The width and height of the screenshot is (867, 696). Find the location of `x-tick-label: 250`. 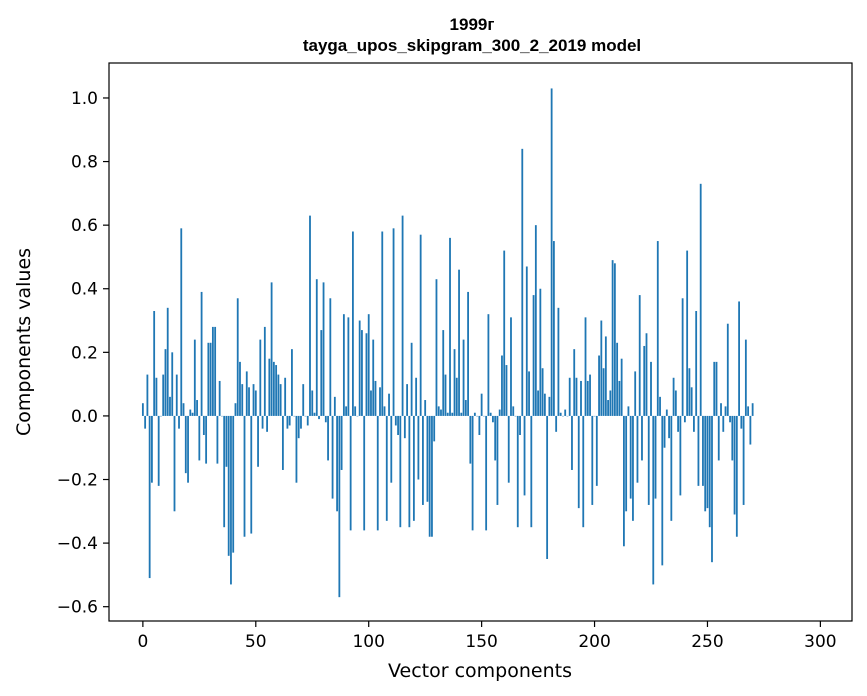

x-tick-label: 250 is located at coordinates (707, 642).